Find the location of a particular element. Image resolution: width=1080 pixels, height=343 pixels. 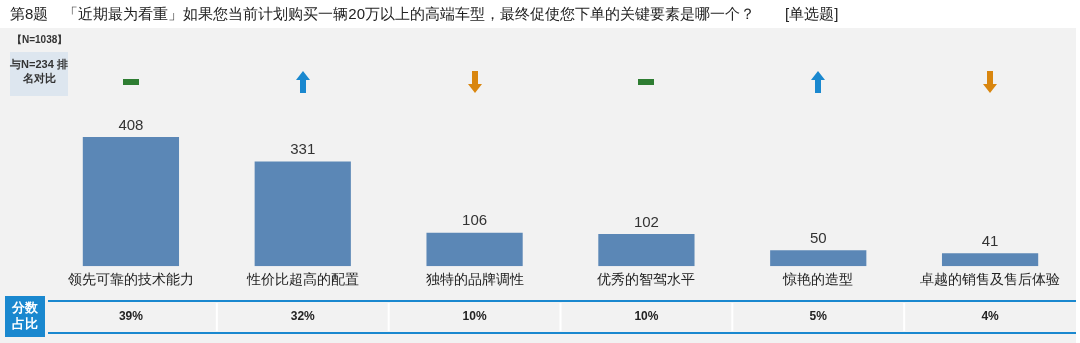

data-label: 331 is located at coordinates (303, 149).